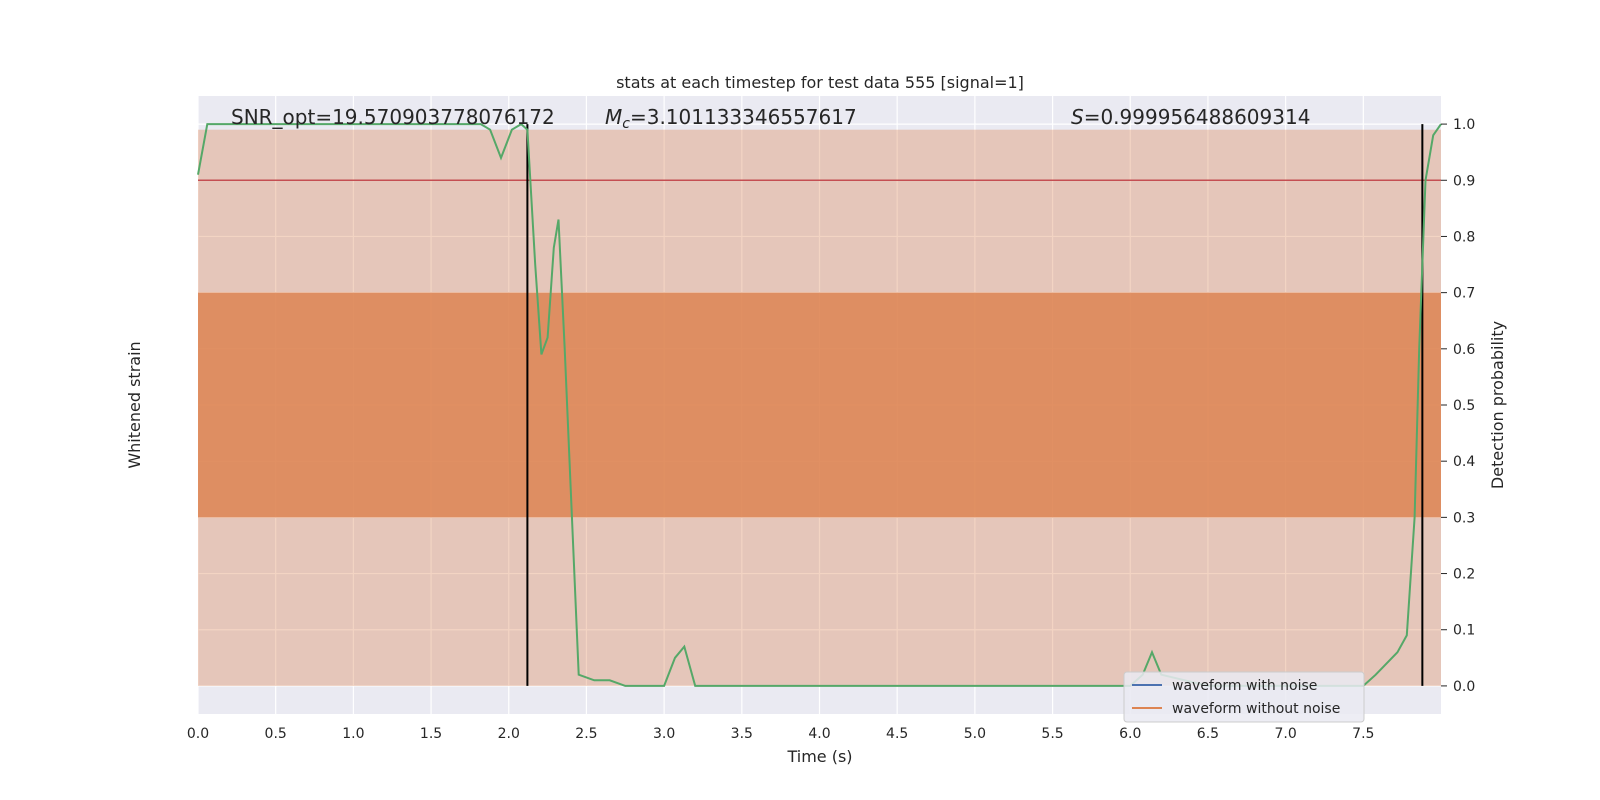  Describe the element at coordinates (897, 734) in the screenshot. I see `x-tick-label-9: 4.5` at that location.